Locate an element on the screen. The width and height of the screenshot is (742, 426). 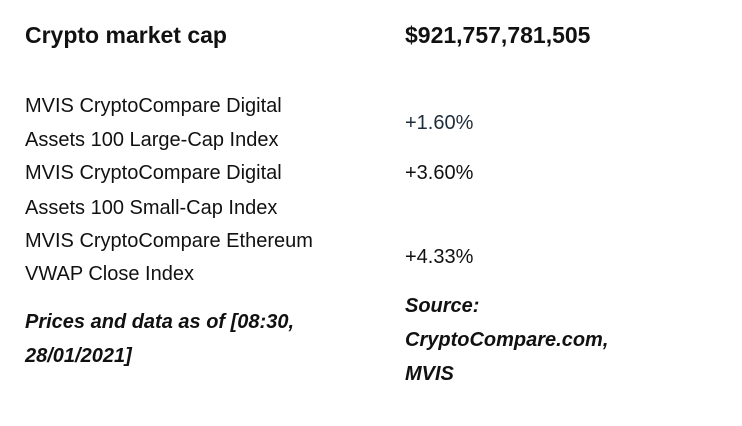
source-line3: MVIS is located at coordinates (429, 374).